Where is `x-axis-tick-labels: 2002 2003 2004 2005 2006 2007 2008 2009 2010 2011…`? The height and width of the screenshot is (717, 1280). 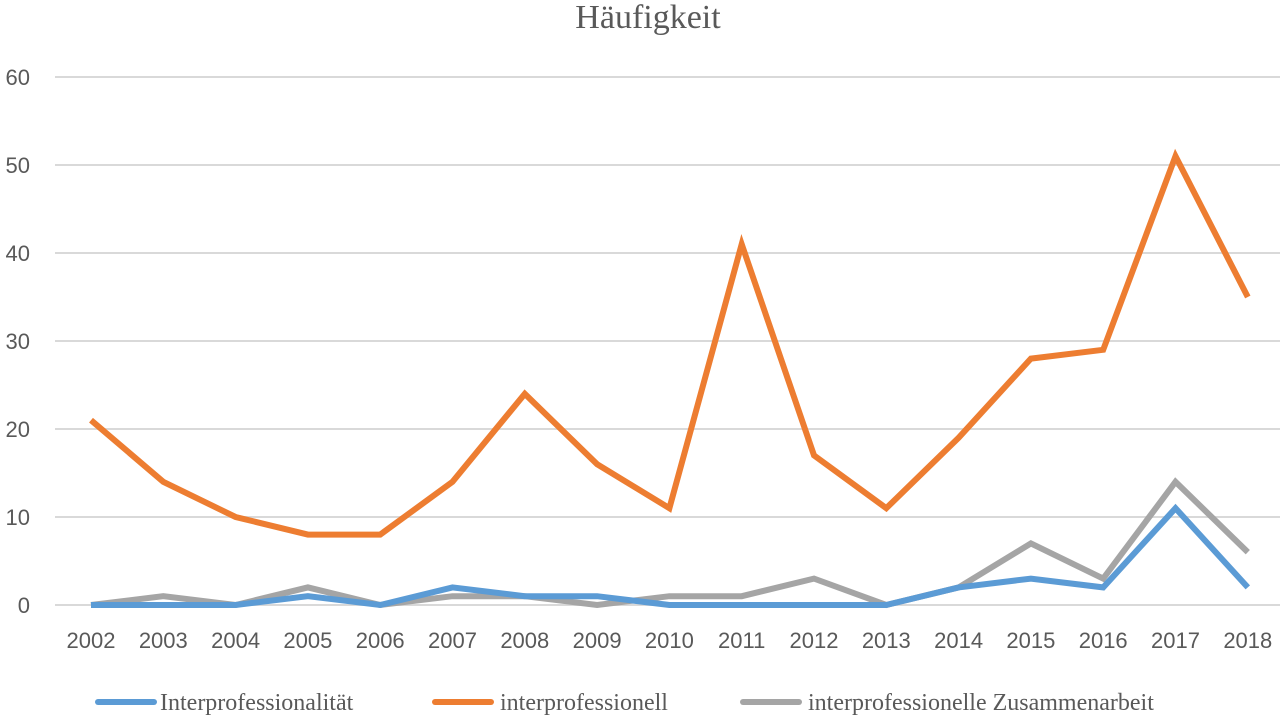
x-axis-tick-labels: 2002 2003 2004 2005 2006 2007 2008 2009 2010 2011… is located at coordinates (670, 640).